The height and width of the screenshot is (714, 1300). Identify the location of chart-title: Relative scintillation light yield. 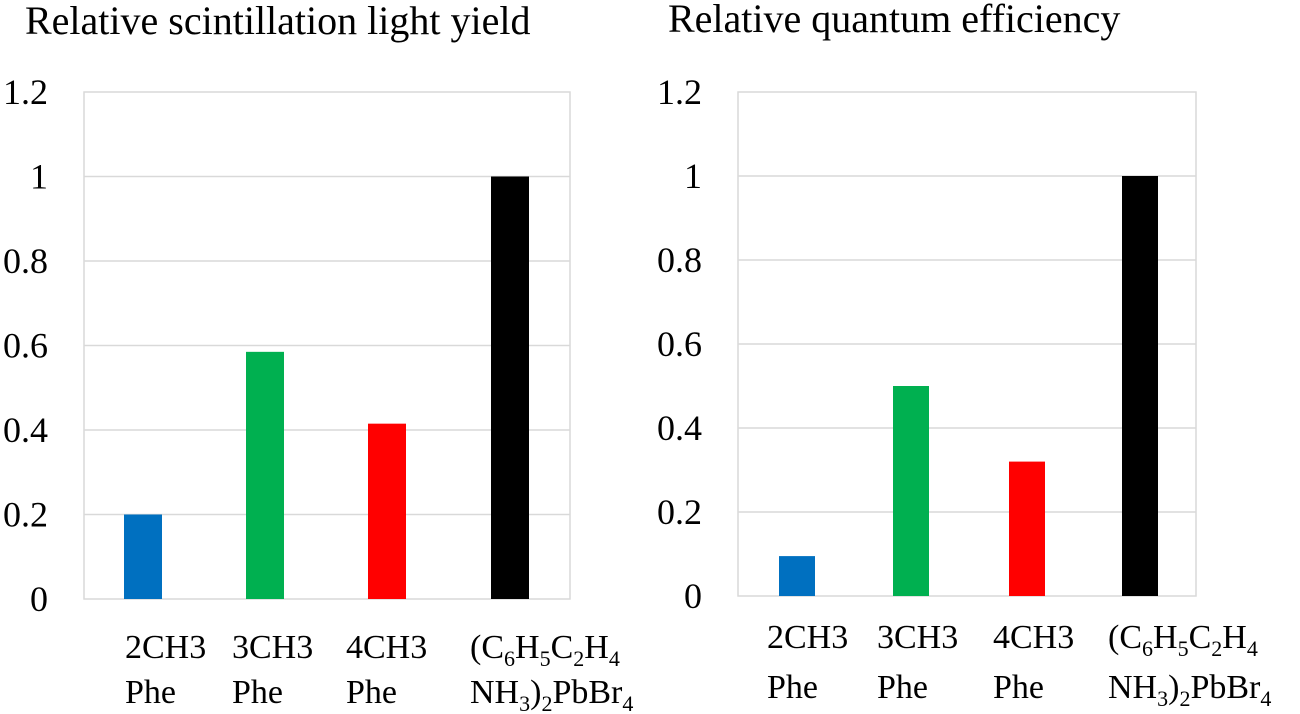
(277, 21).